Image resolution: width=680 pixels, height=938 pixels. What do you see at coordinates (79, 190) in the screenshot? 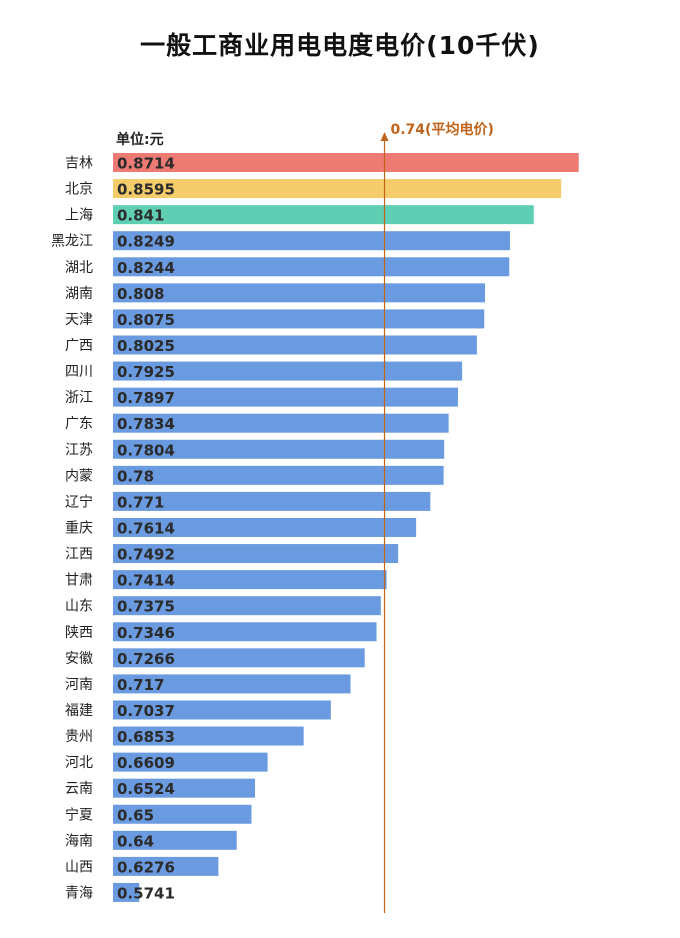
I see `category-label: 北京` at bounding box center [79, 190].